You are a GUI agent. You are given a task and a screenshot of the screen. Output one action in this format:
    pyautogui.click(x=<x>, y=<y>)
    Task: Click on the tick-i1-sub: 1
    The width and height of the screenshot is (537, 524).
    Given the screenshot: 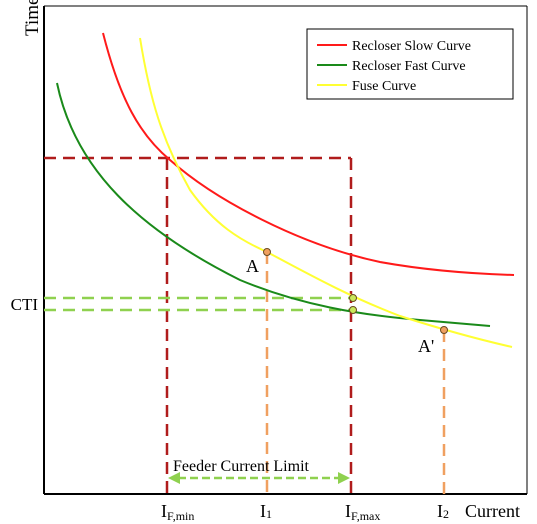 What is the action you would take?
    pyautogui.click(x=269, y=514)
    